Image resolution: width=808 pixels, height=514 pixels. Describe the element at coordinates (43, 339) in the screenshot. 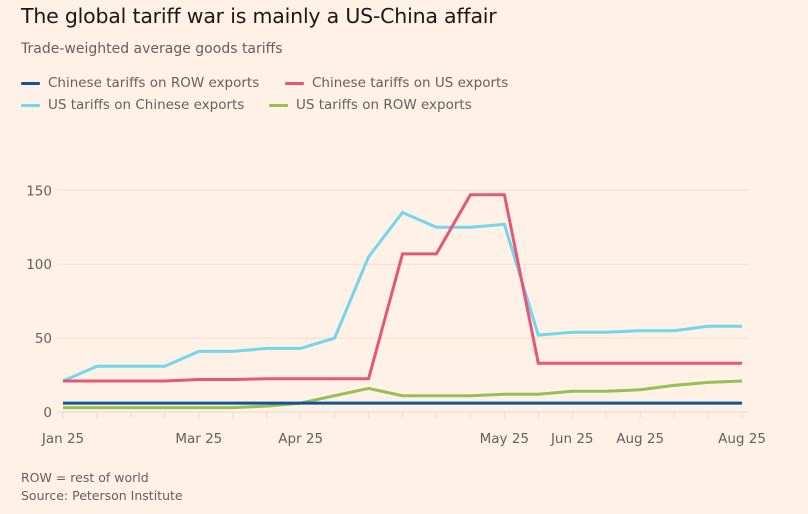

I see `y-tick-label: 50` at that location.